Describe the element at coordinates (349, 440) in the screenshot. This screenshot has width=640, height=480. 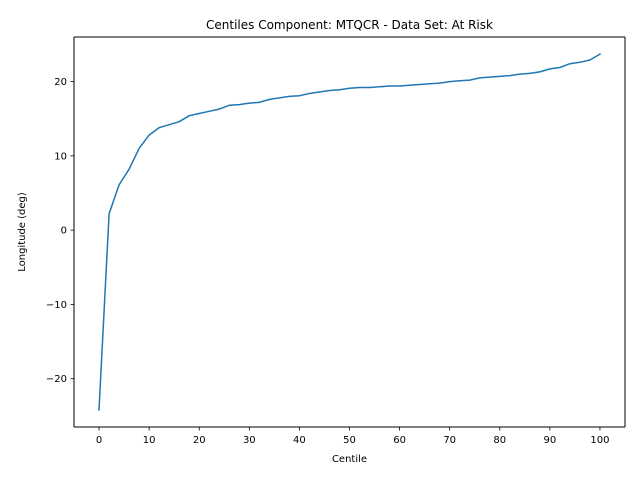
I see `x-tick-label: 50` at that location.